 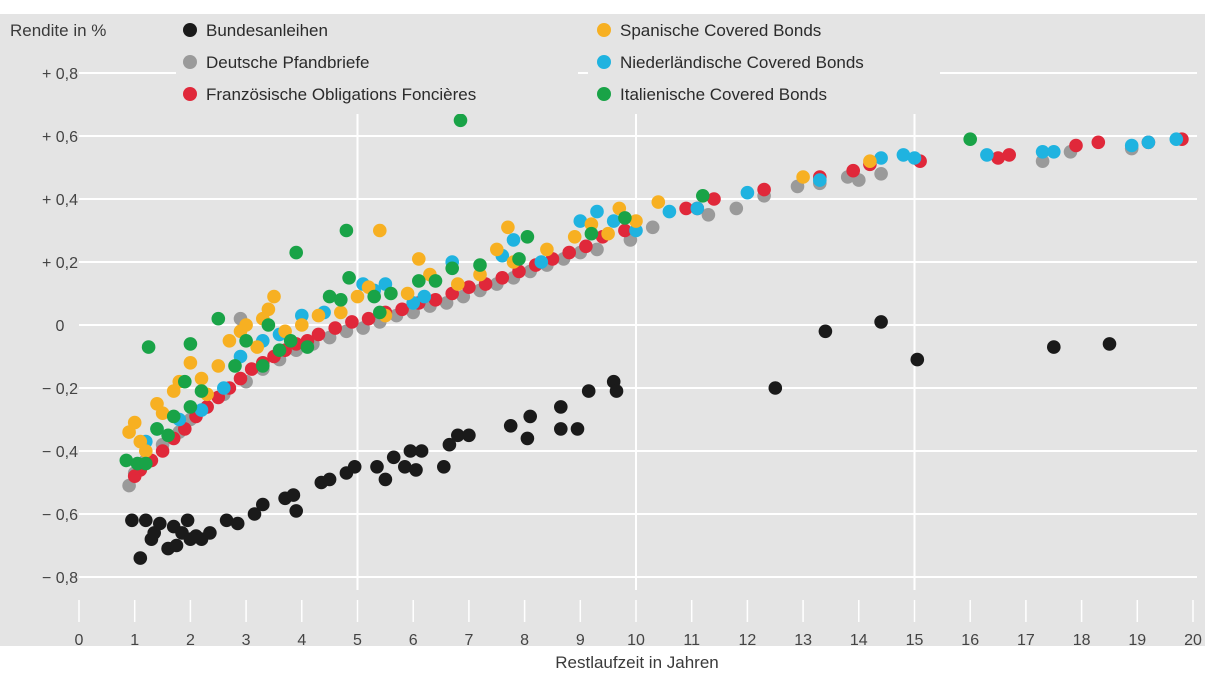 I want to click on x-tick-label: 1, so click(x=134, y=640).